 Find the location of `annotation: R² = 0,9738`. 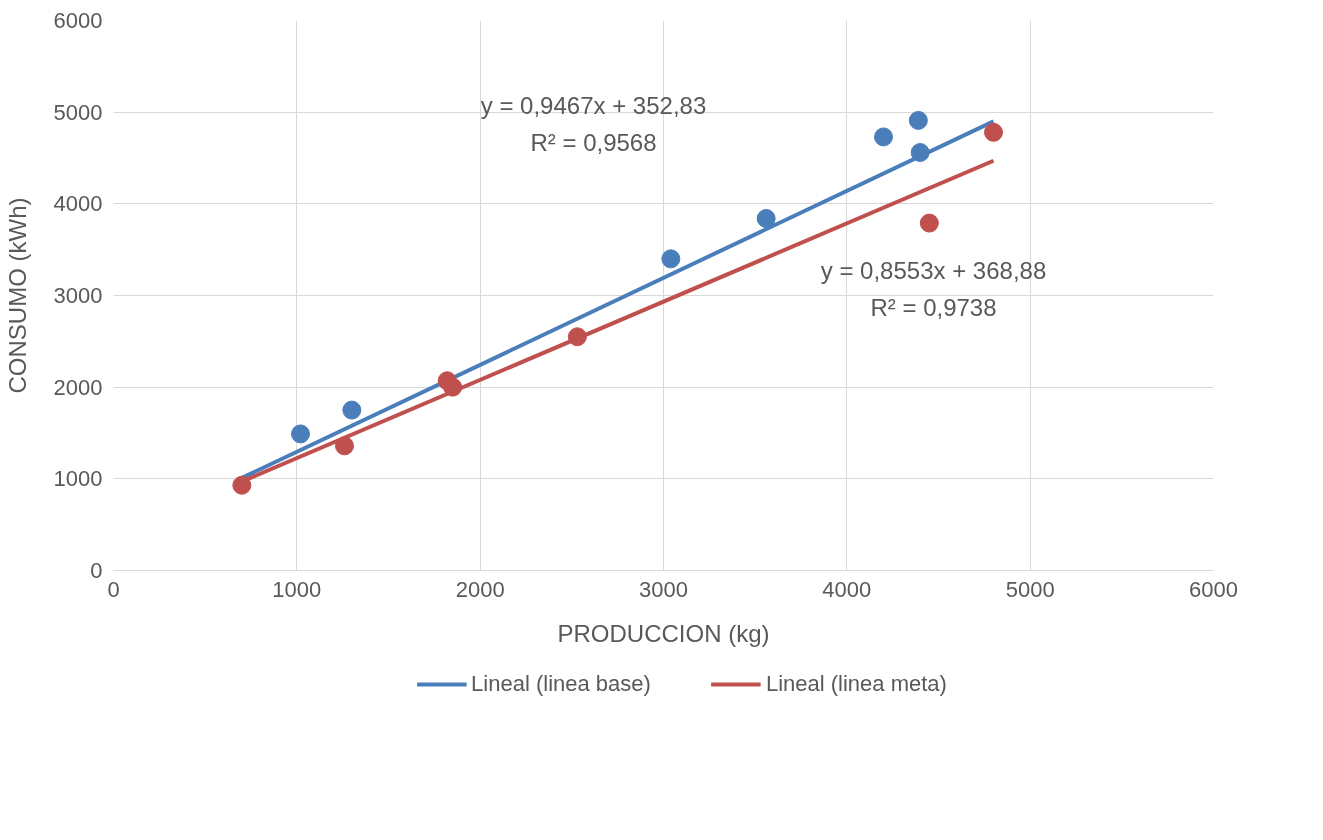

annotation: R² = 0,9738 is located at coordinates (933, 307).